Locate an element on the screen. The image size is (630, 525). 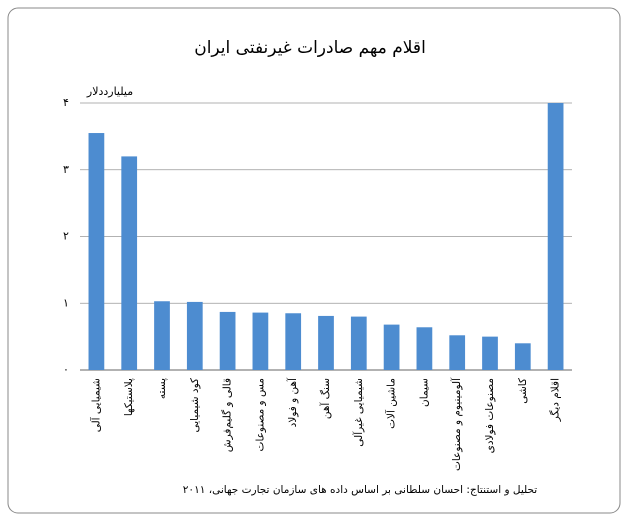
x-tick-label: پسته is located at coordinates (162, 388).